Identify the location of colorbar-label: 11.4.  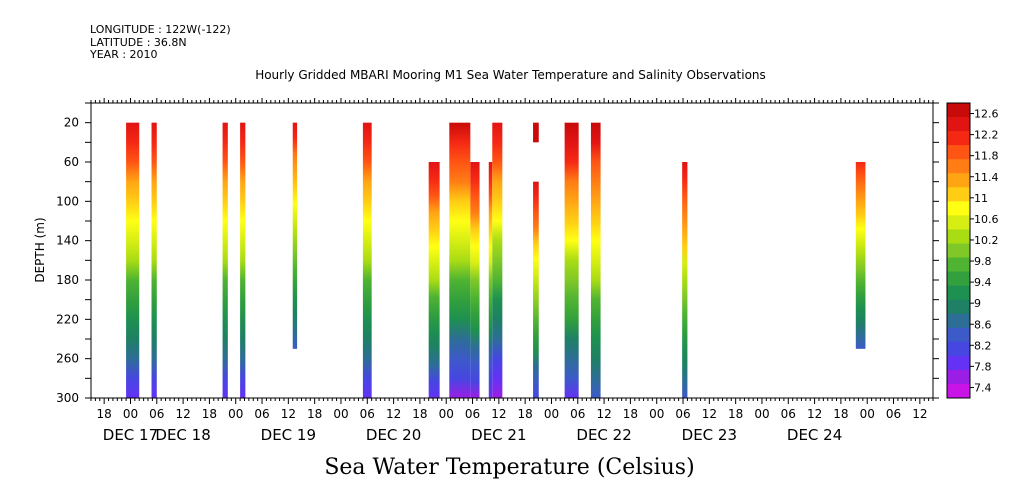
(986, 177).